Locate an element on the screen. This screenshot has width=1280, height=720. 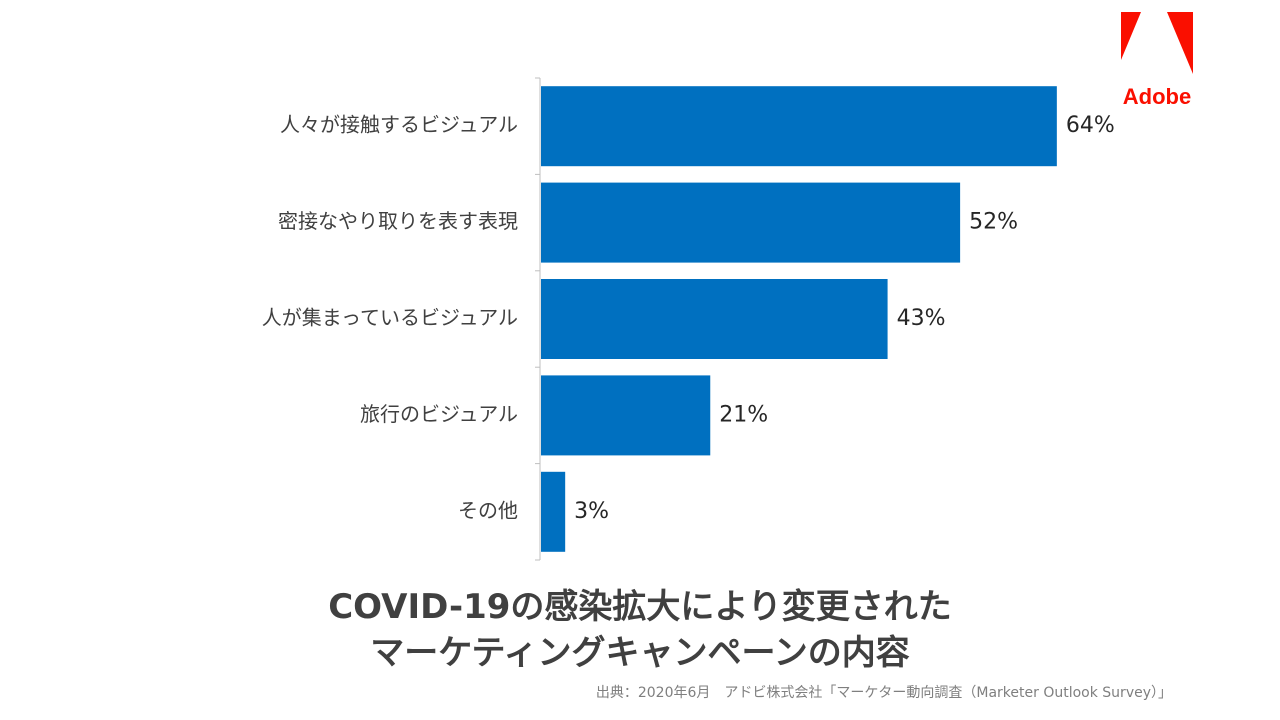
value-label: 64% is located at coordinates (1090, 125).